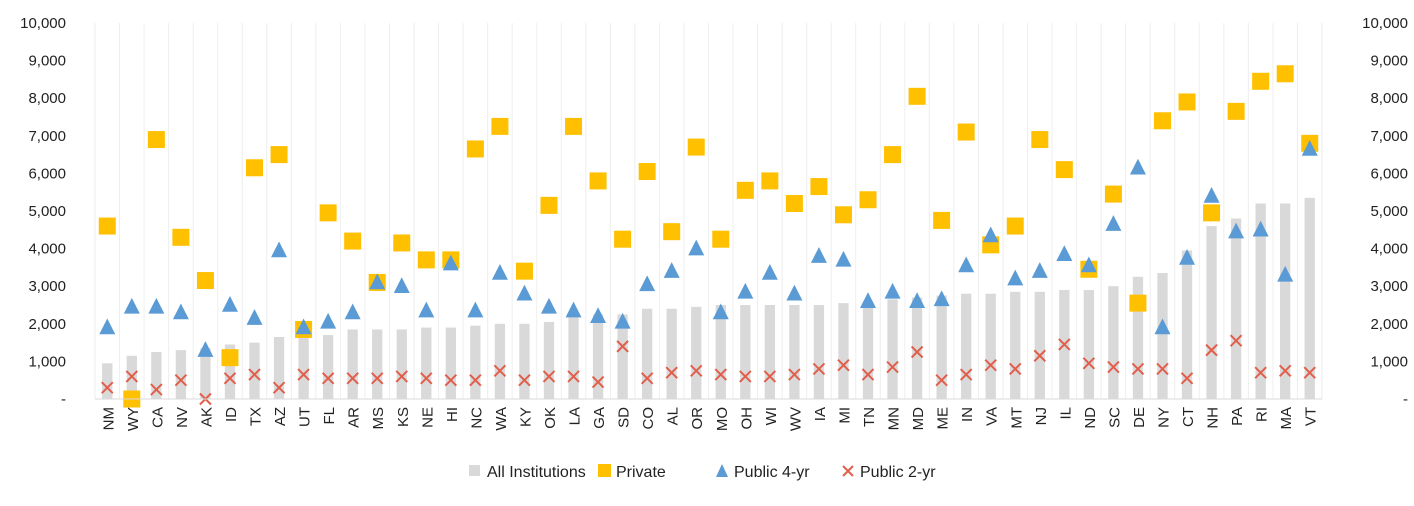 This screenshot has width=1414, height=506. I want to click on y-tick-label-left: 7,000, so click(47, 136).